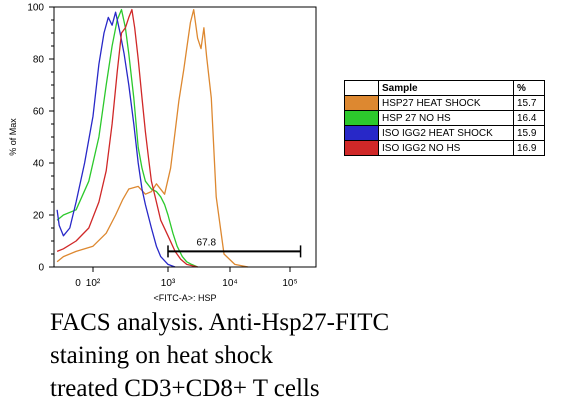 The width and height of the screenshot is (563, 414). I want to click on x-tick-labels: 0 10² 10³ 10⁴ 10⁵, so click(186, 278).